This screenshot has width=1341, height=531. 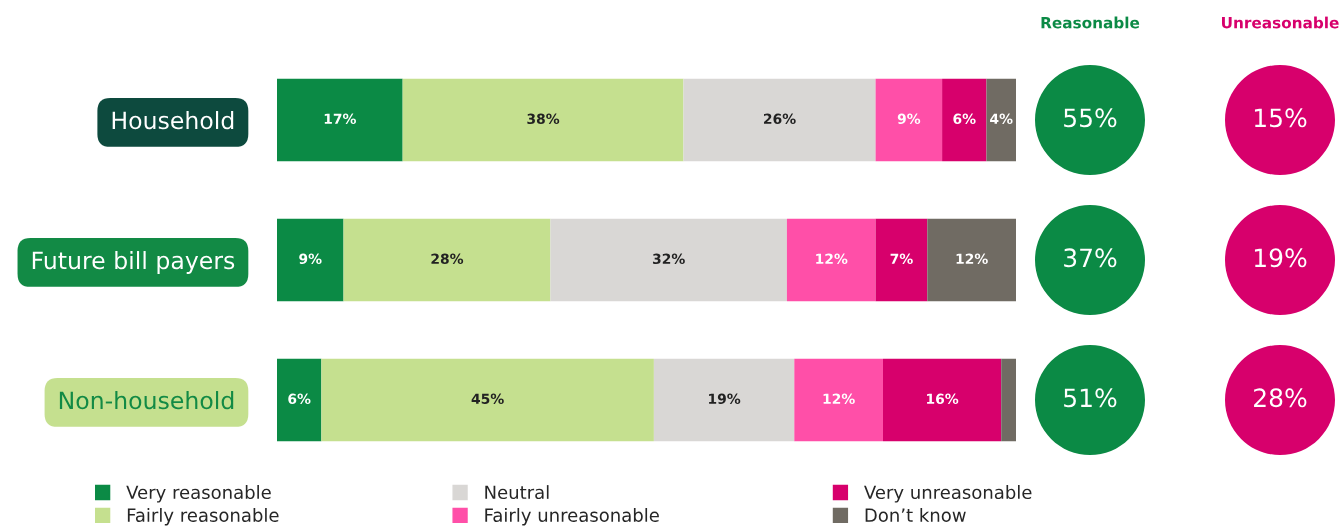 I want to click on legend-label: Neutral, so click(x=517, y=492).